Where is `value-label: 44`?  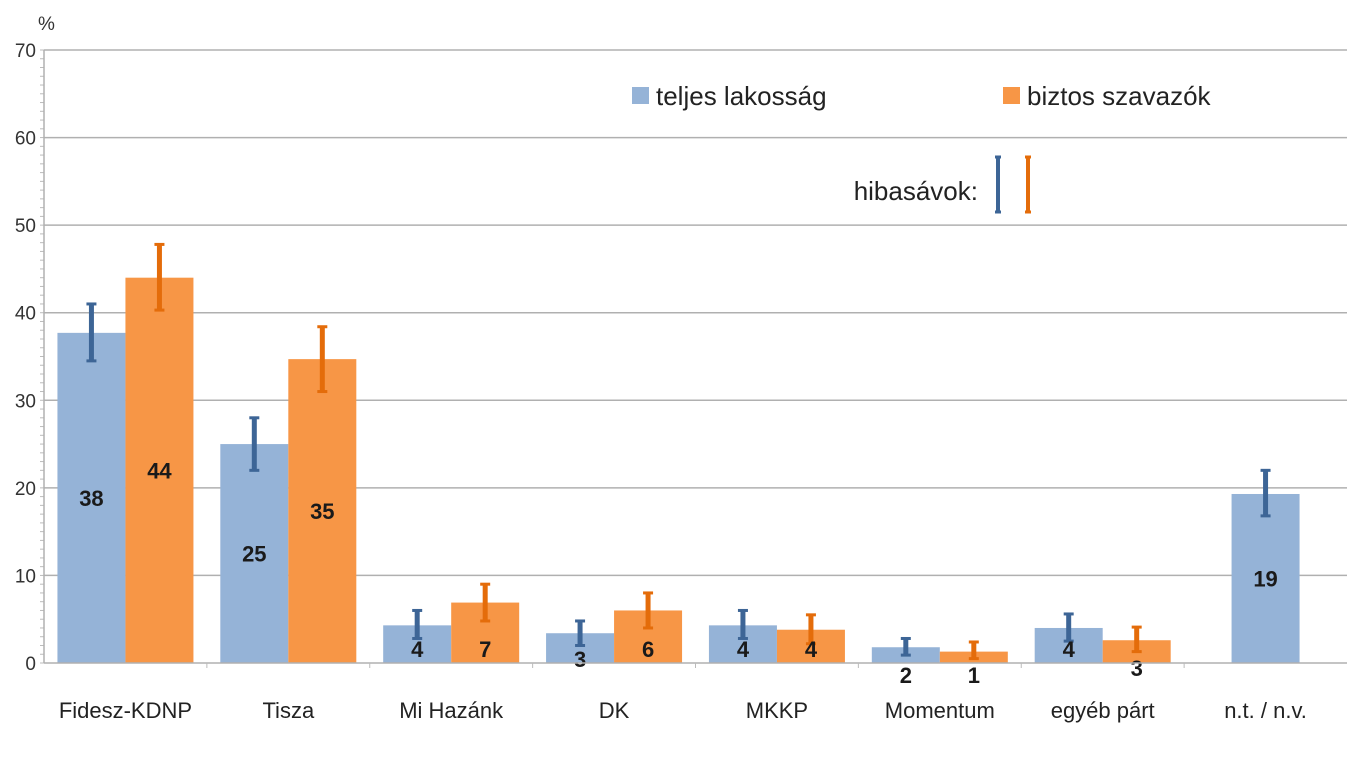
value-label: 44 is located at coordinates (159, 470).